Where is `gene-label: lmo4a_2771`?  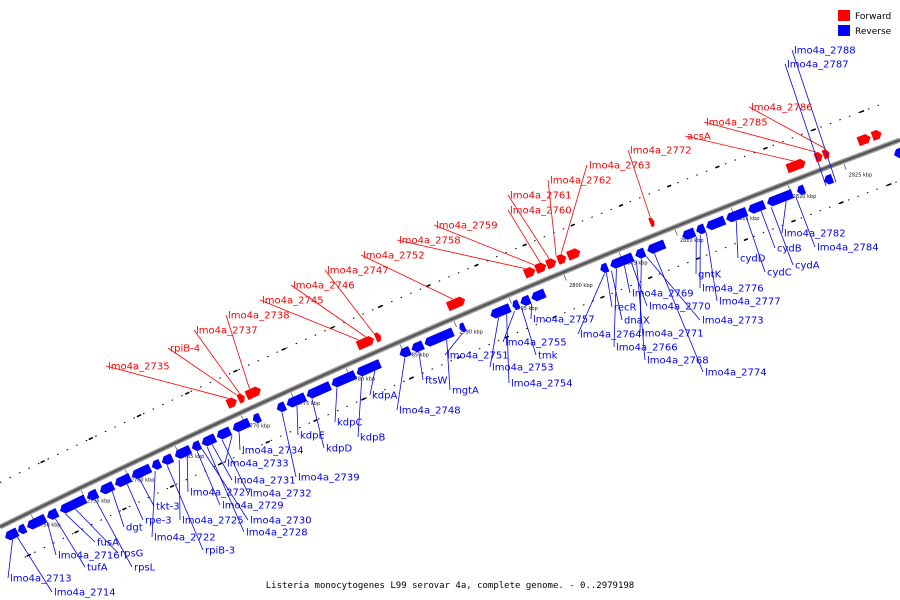
gene-label: lmo4a_2771 is located at coordinates (673, 334).